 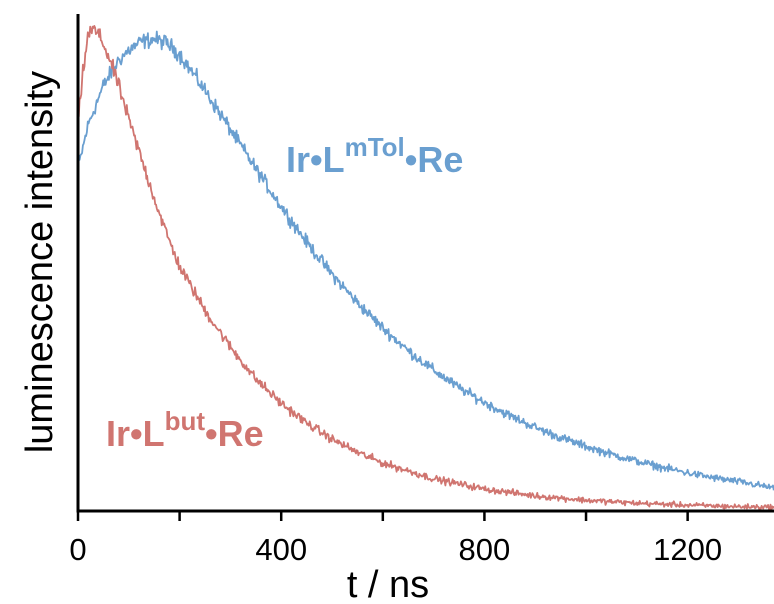 I want to click on series-label-mtol-end: •Re, so click(x=434, y=159).